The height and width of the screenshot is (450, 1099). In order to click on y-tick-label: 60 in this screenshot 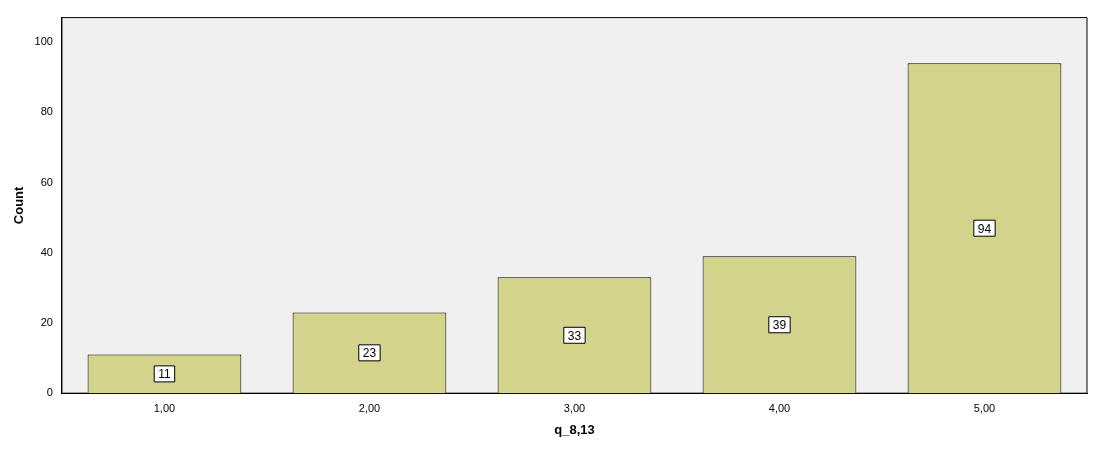, I will do `click(46, 181)`.